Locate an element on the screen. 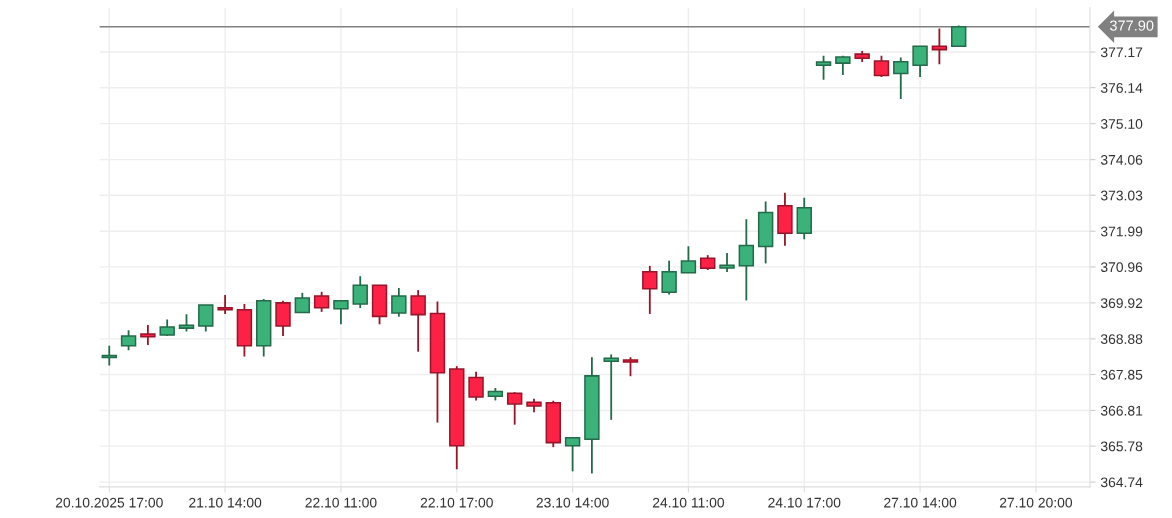 The height and width of the screenshot is (518, 1172). ref-line-label: 377.90 is located at coordinates (1131, 25).